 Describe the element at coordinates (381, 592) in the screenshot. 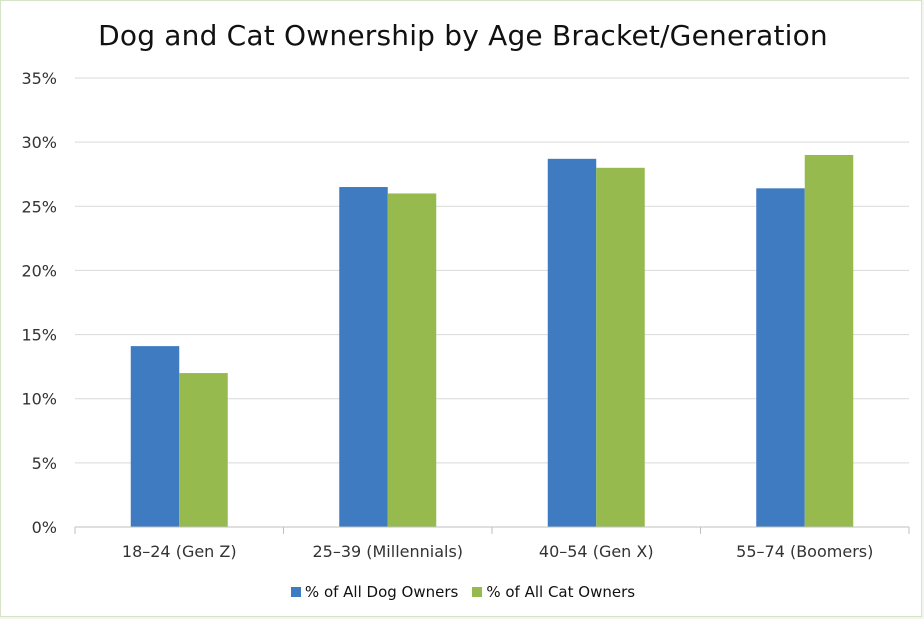

I see `legend-label-dog: % of All Dog Owners` at that location.